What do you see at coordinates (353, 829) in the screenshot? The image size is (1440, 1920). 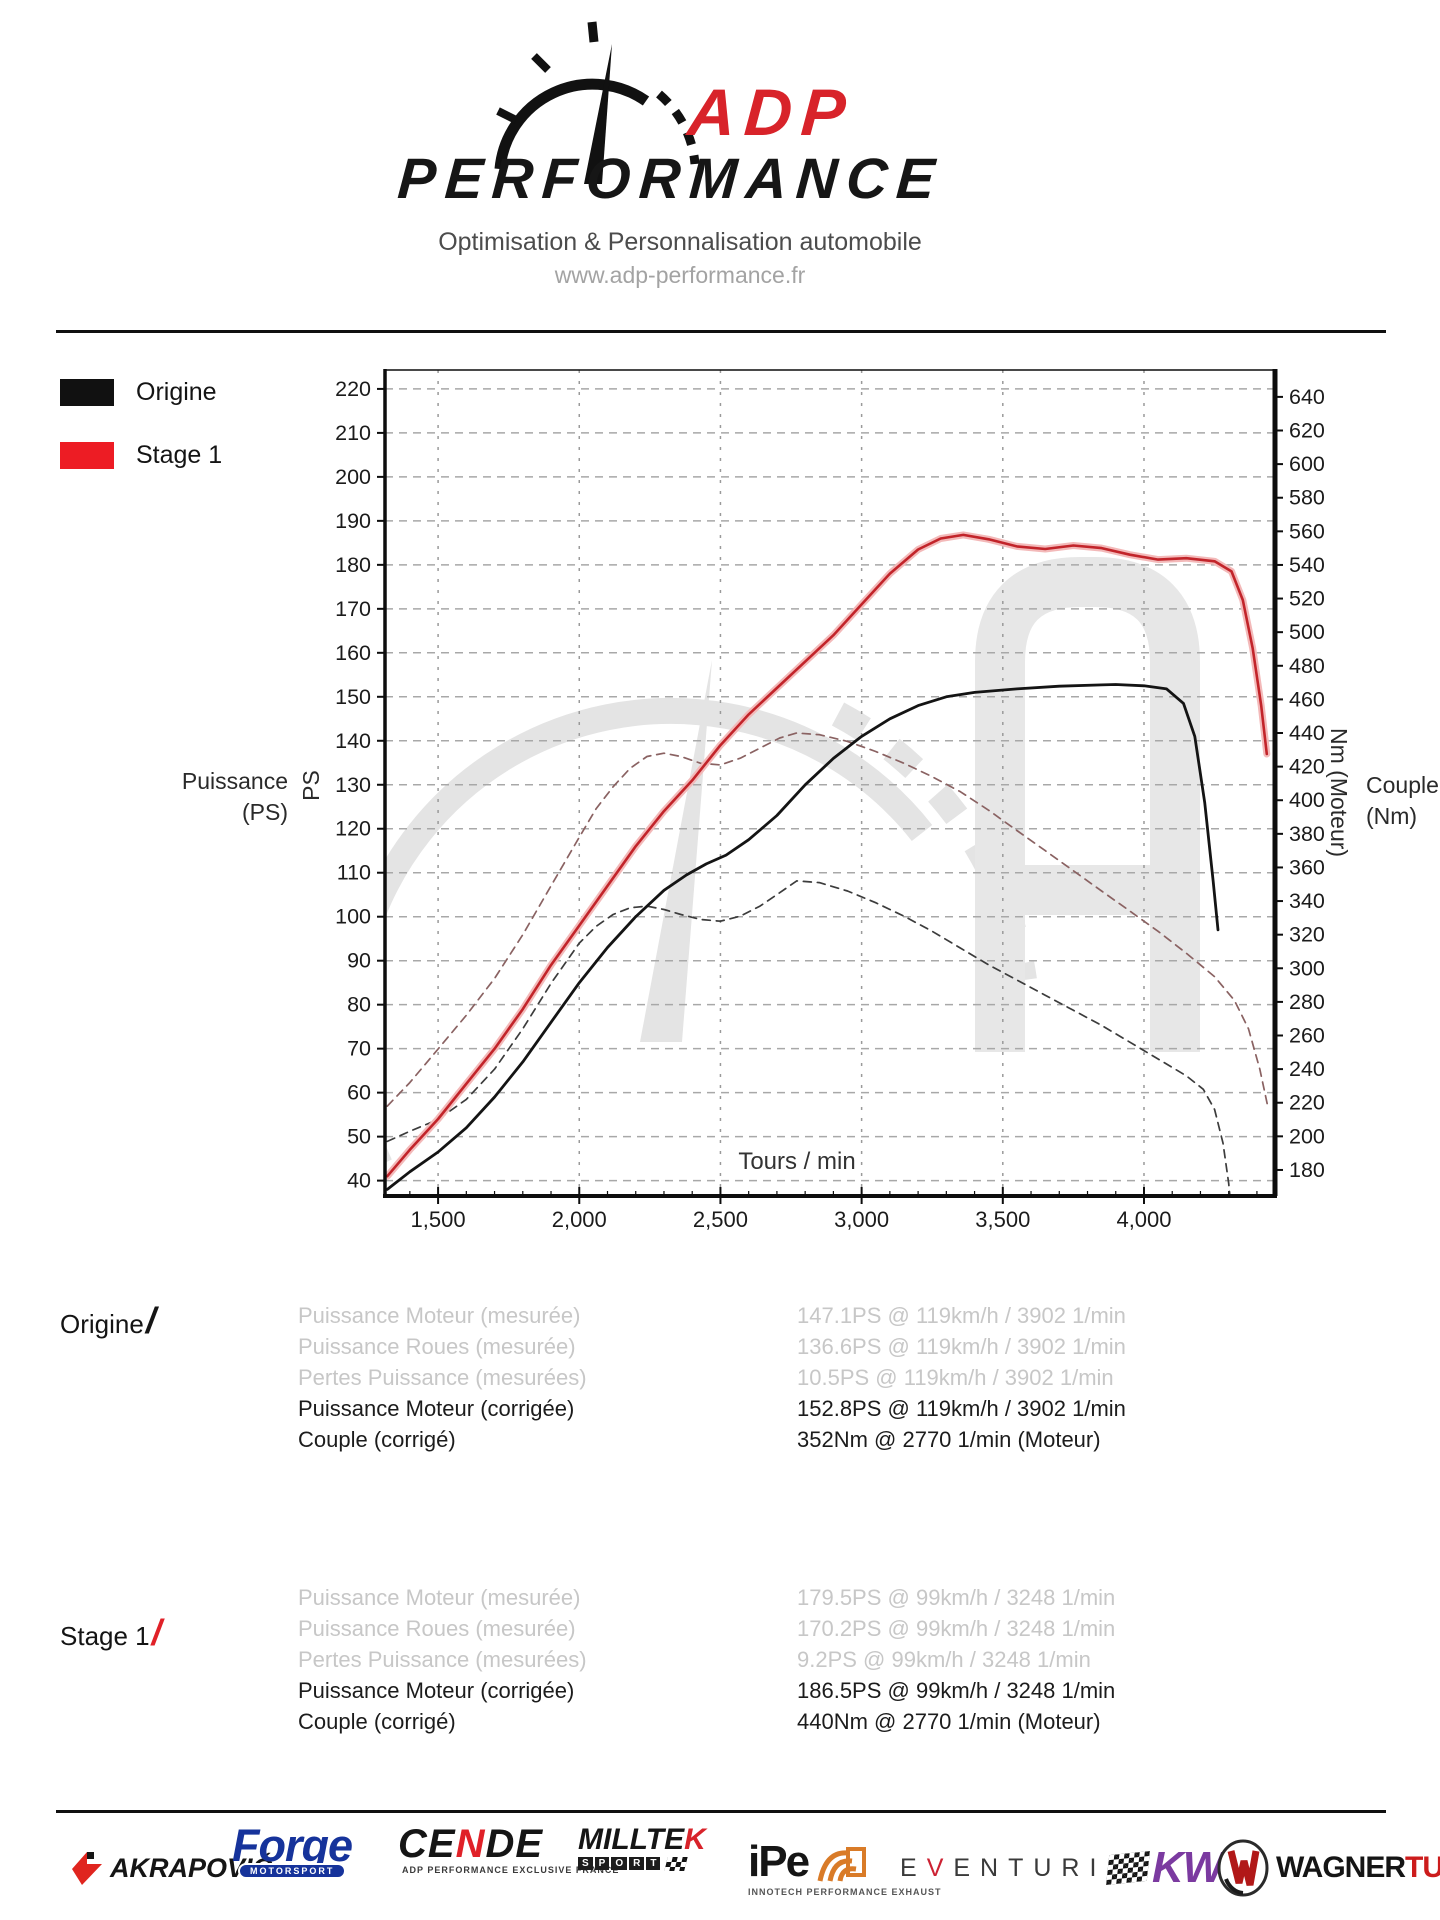 I see `svg-text: 120` at bounding box center [353, 829].